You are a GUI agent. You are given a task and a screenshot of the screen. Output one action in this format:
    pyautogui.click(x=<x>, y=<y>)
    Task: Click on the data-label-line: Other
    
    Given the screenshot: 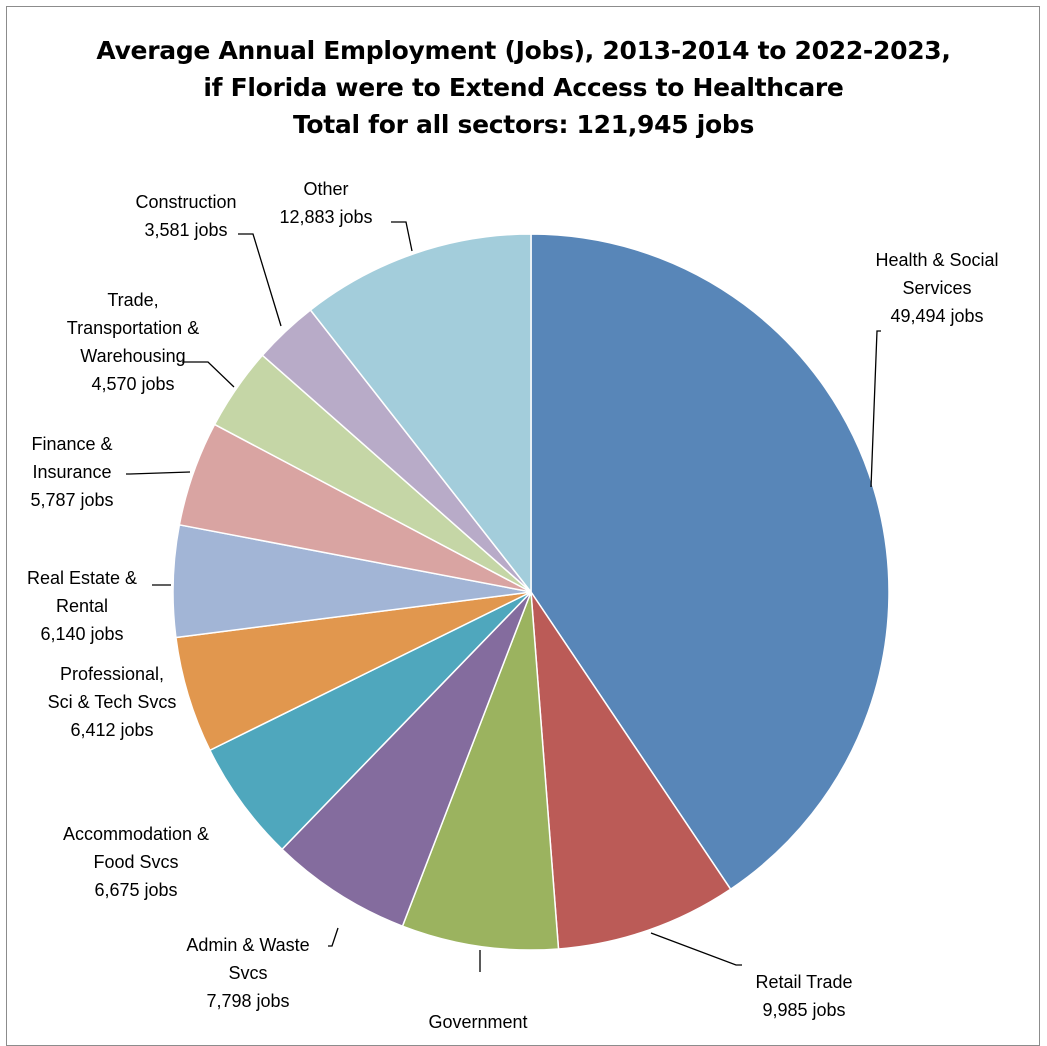 What is the action you would take?
    pyautogui.click(x=325, y=189)
    